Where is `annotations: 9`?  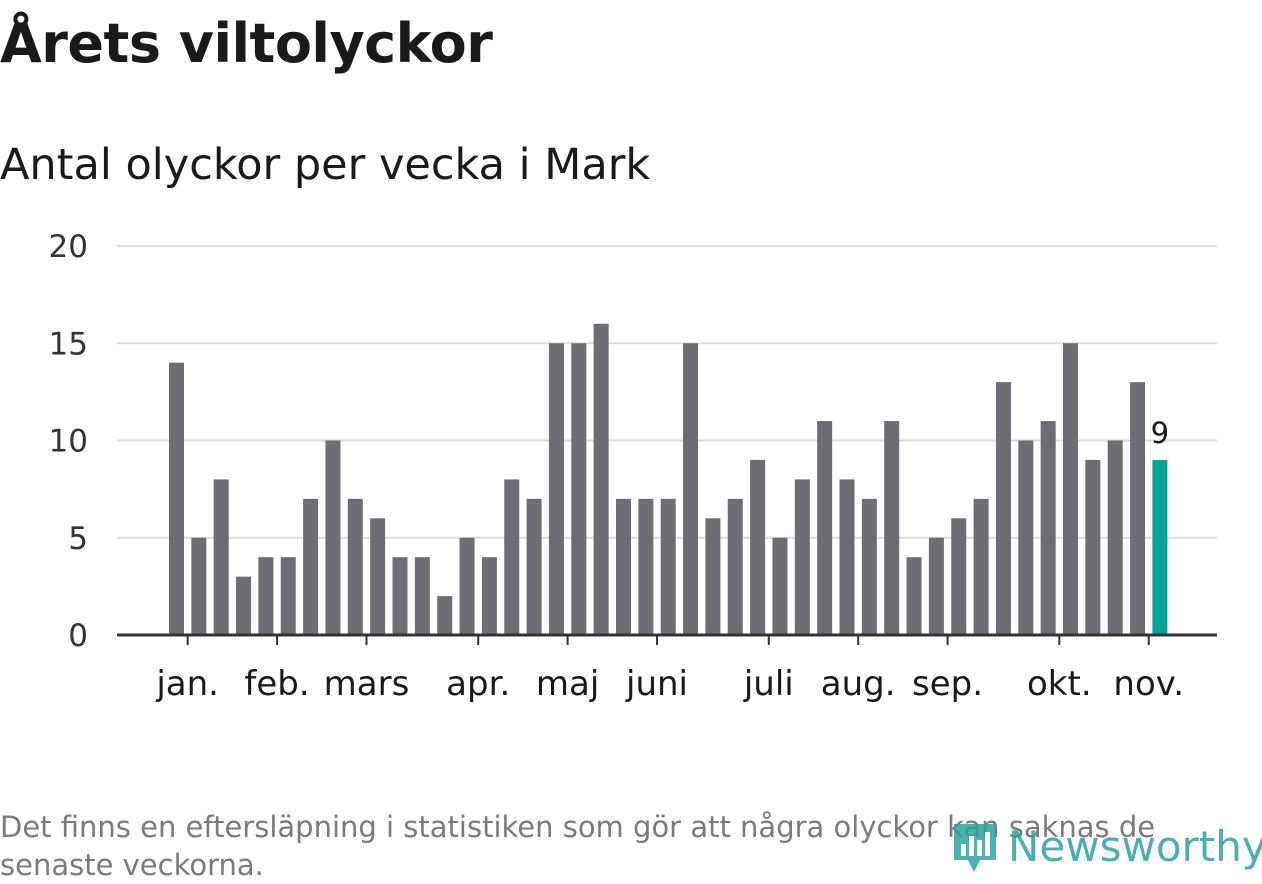 annotations: 9 is located at coordinates (1160, 433).